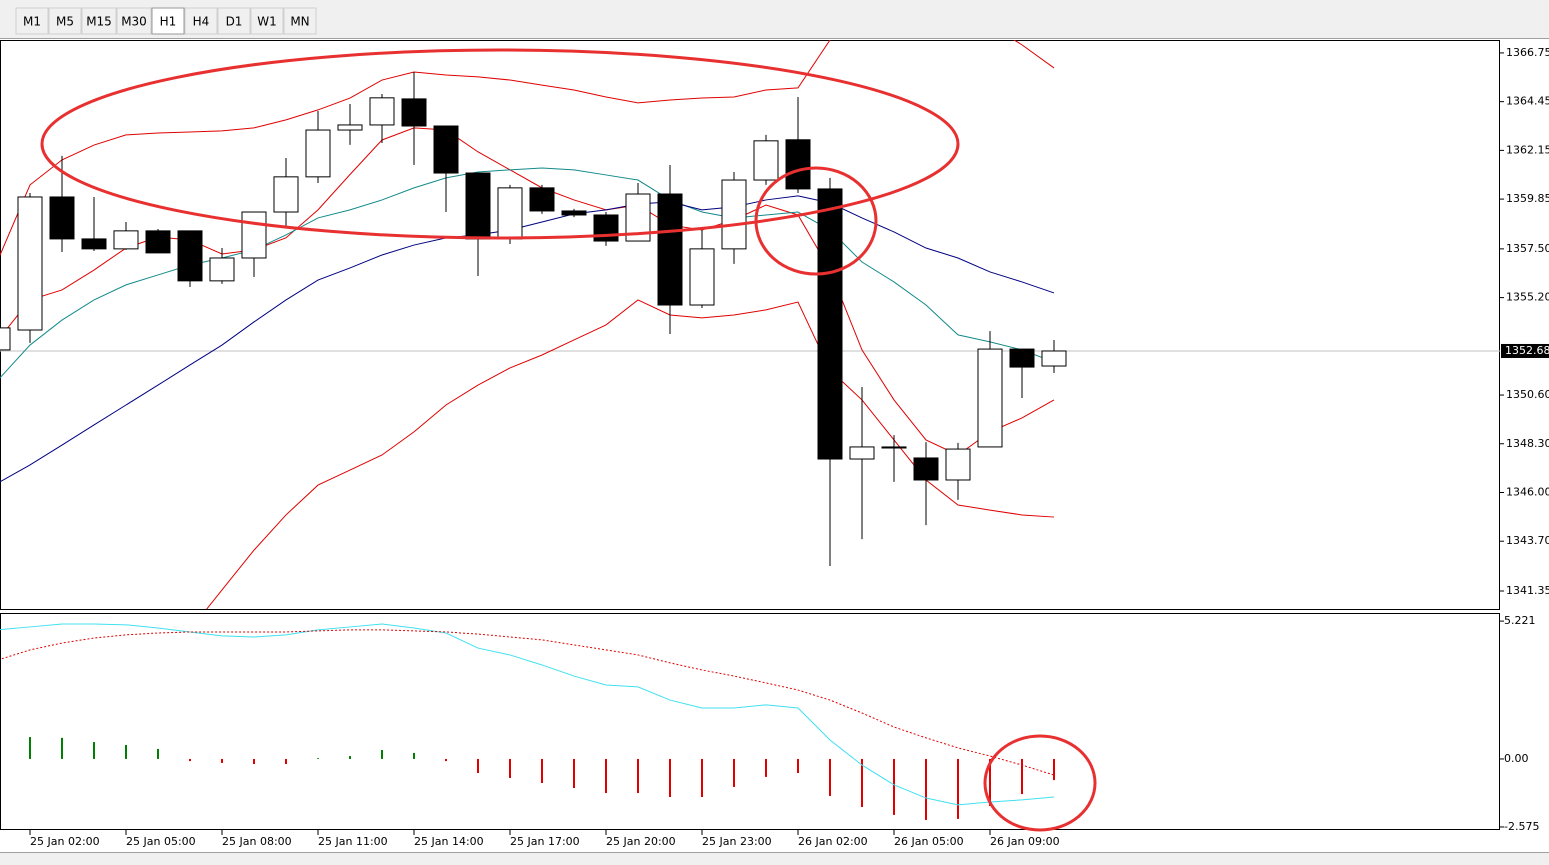 This screenshot has height=865, width=1549. I want to click on x-tick-label: 25 Jan 20:00, so click(641, 841).